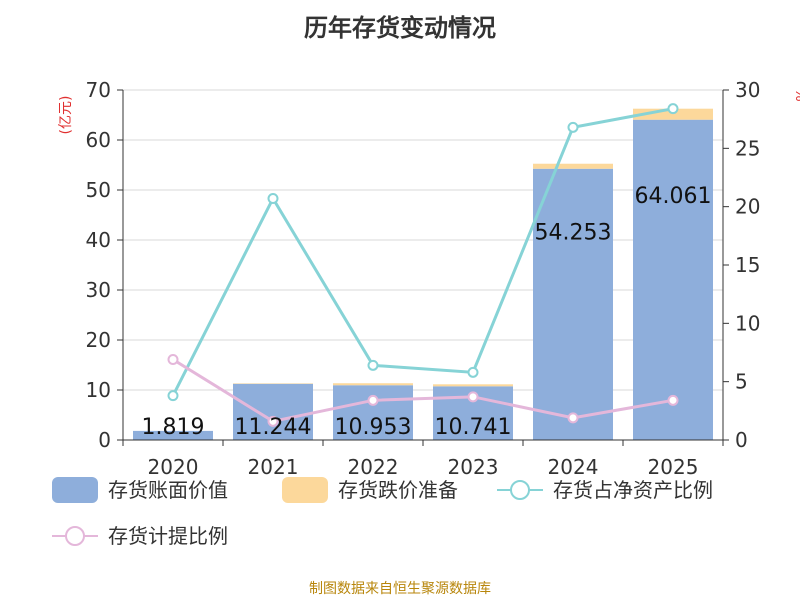  What do you see at coordinates (66, 115) in the screenshot?
I see `y-left-axis-label: (亿元)` at bounding box center [66, 115].